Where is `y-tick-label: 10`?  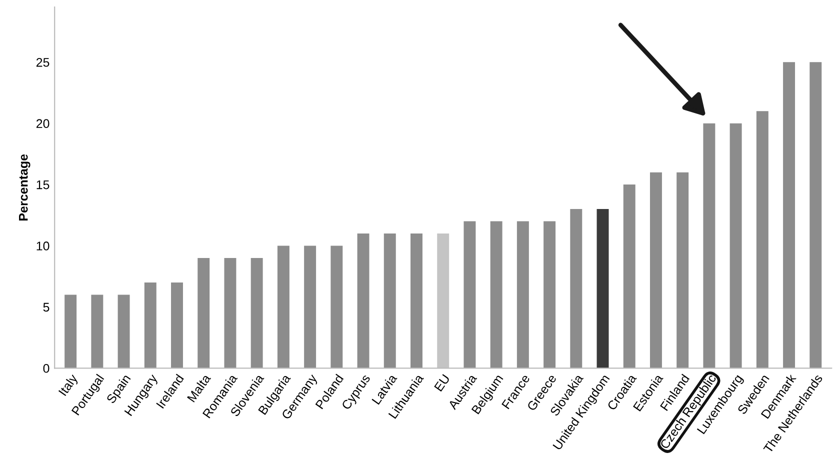
y-tick-label: 10 is located at coordinates (43, 246).